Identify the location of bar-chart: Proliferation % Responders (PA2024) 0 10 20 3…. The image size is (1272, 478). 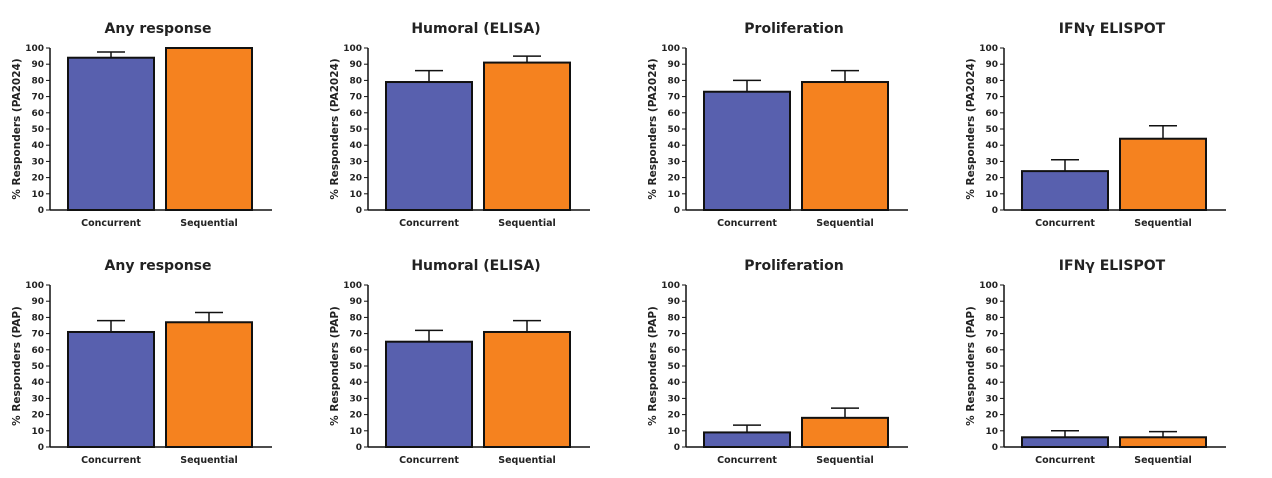
(777, 125).